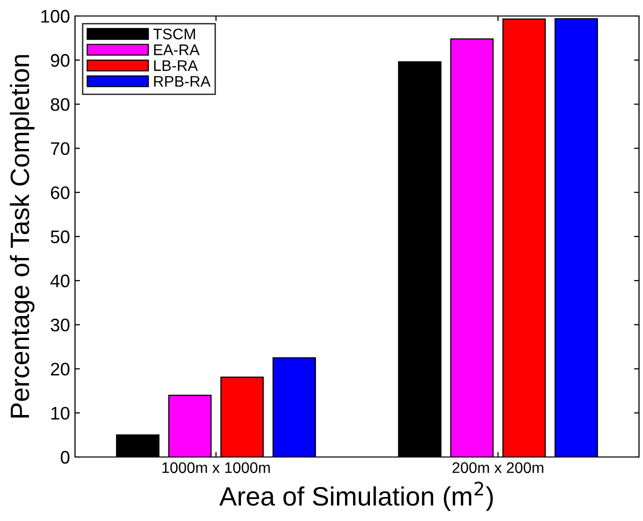  I want to click on y-tick-label: 0, so click(65, 457).